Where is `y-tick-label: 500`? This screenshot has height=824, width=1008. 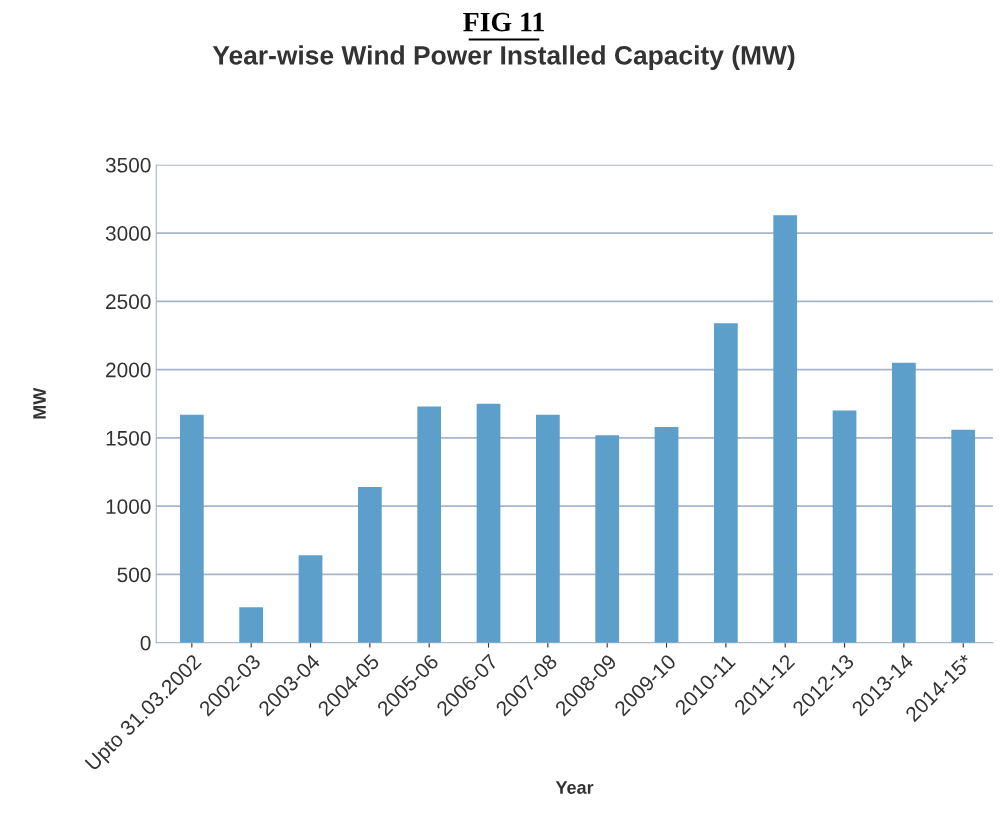 y-tick-label: 500 is located at coordinates (134, 575).